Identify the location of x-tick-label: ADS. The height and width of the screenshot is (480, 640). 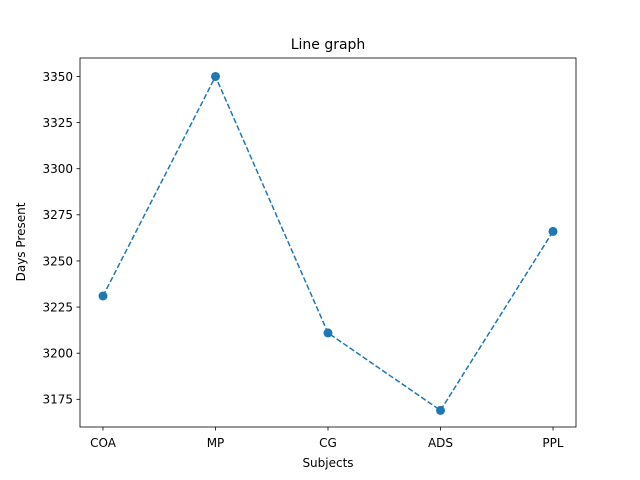
(440, 443).